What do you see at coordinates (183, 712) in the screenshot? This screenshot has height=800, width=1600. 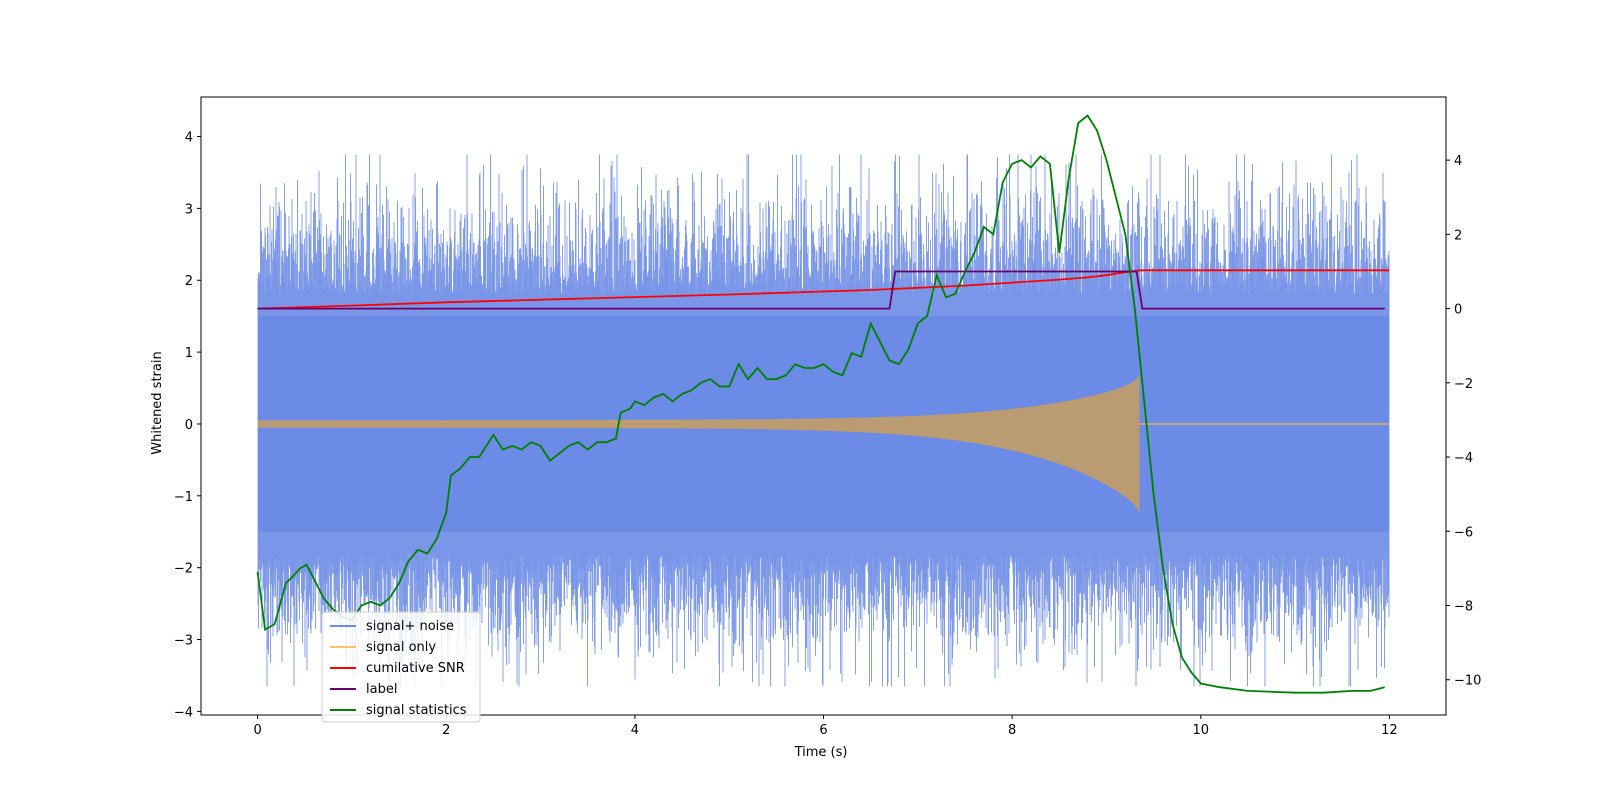 I see `y-tick-label: −4` at bounding box center [183, 712].